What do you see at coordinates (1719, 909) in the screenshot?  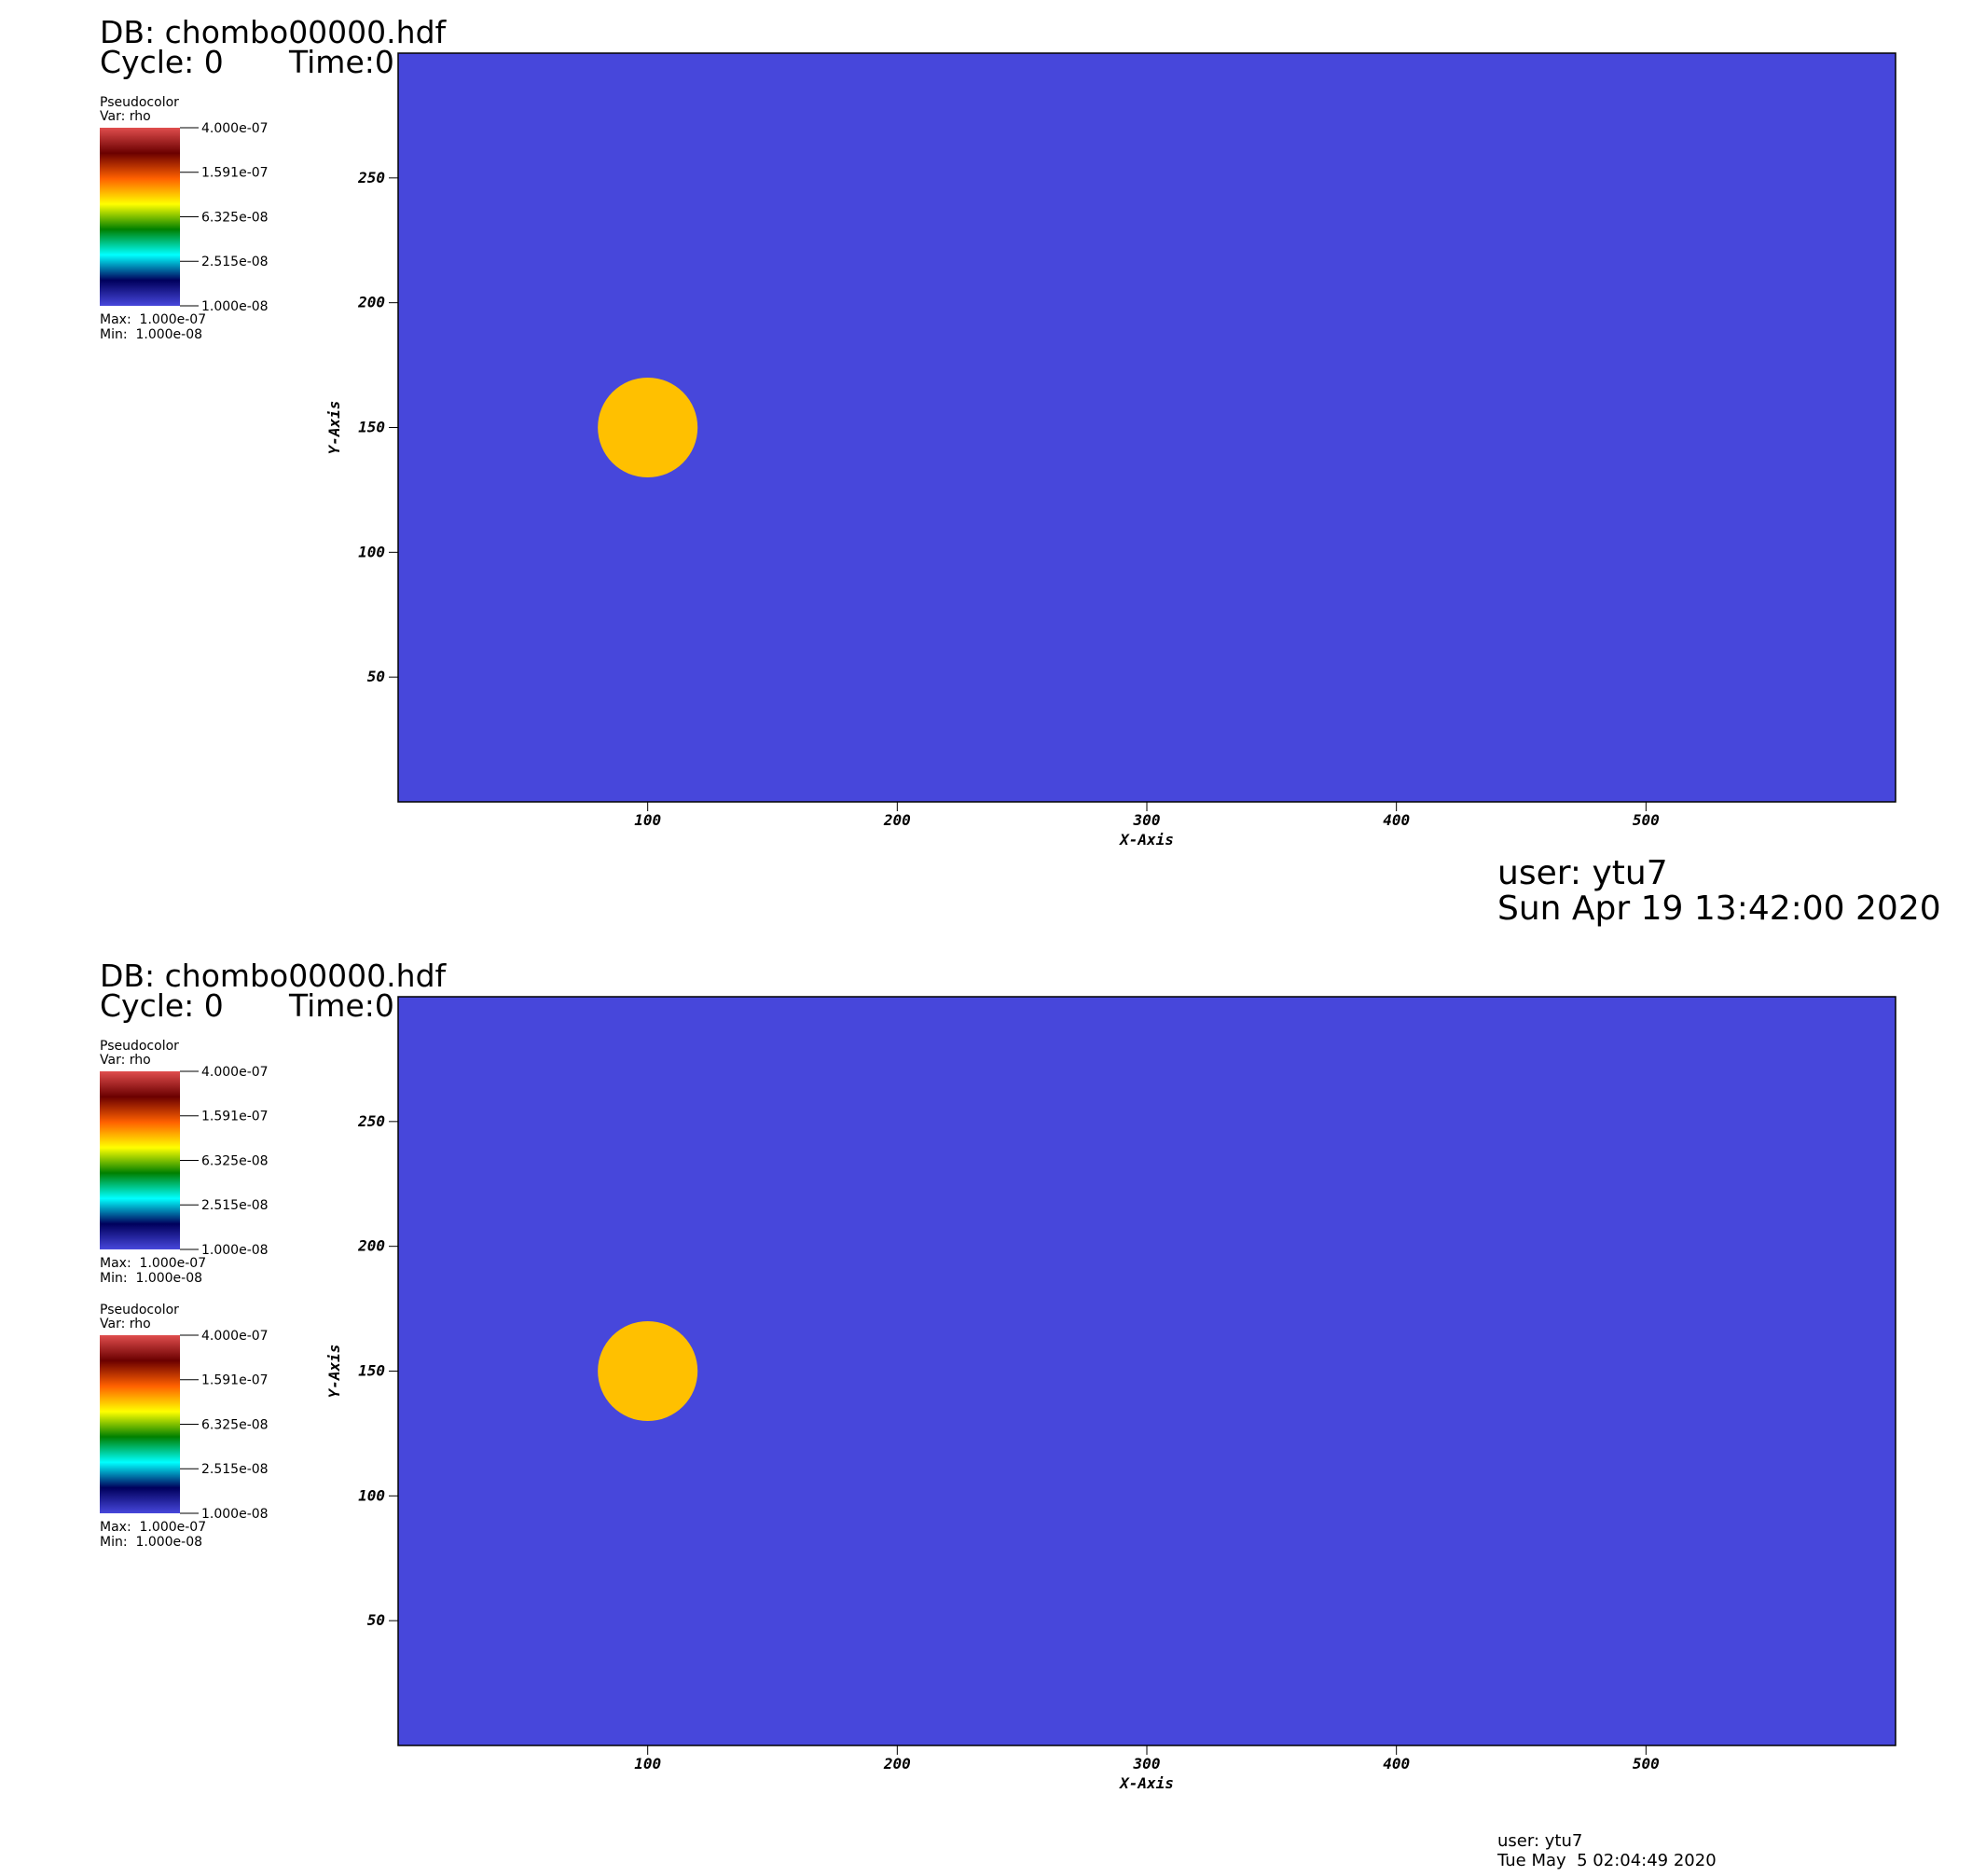 I see `date-label: Sun Apr 19 13:42:00 2020` at bounding box center [1719, 909].